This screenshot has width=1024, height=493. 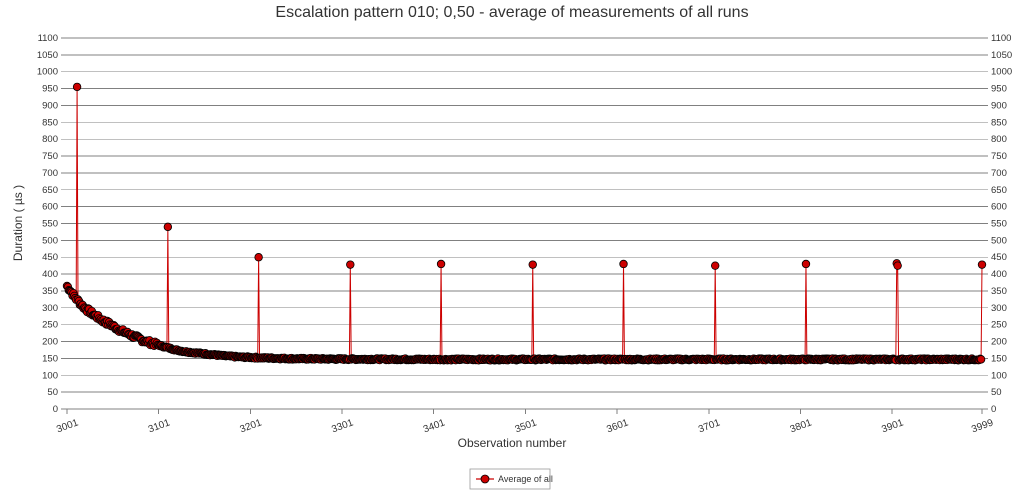 What do you see at coordinates (999, 308) in the screenshot?
I see `y-tick-label-right: 300` at bounding box center [999, 308].